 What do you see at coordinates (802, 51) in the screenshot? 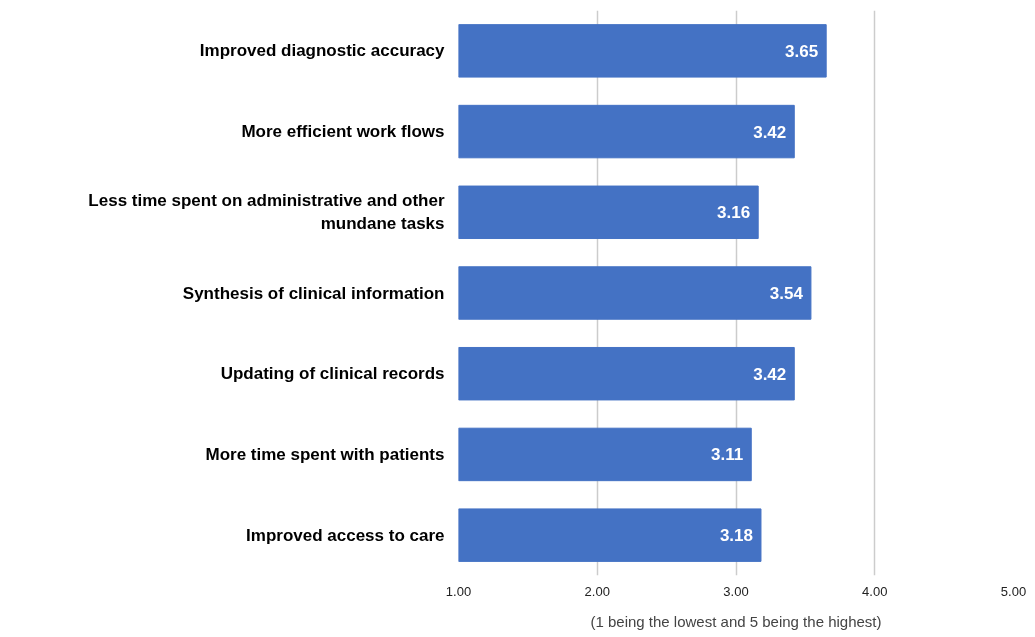
I see `data-label: 3.65` at bounding box center [802, 51].